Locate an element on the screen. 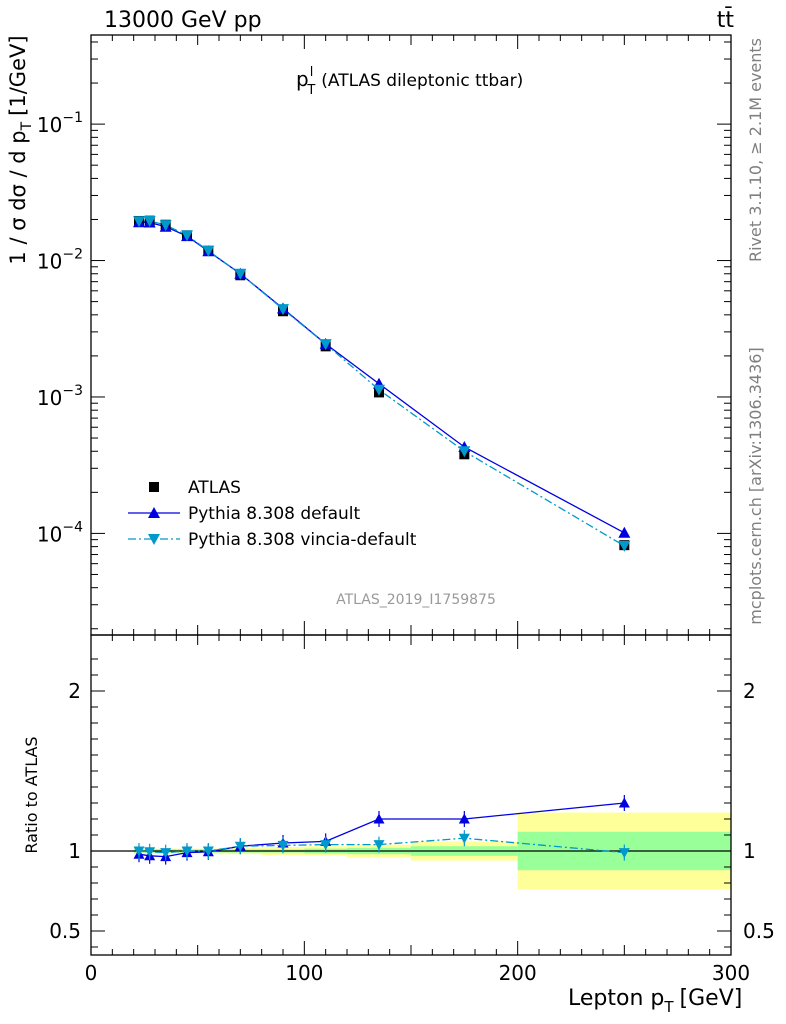 Image resolution: width=786 pixels, height=1024 pixels. ratio-y-tick-label: 1 is located at coordinates (74, 851).